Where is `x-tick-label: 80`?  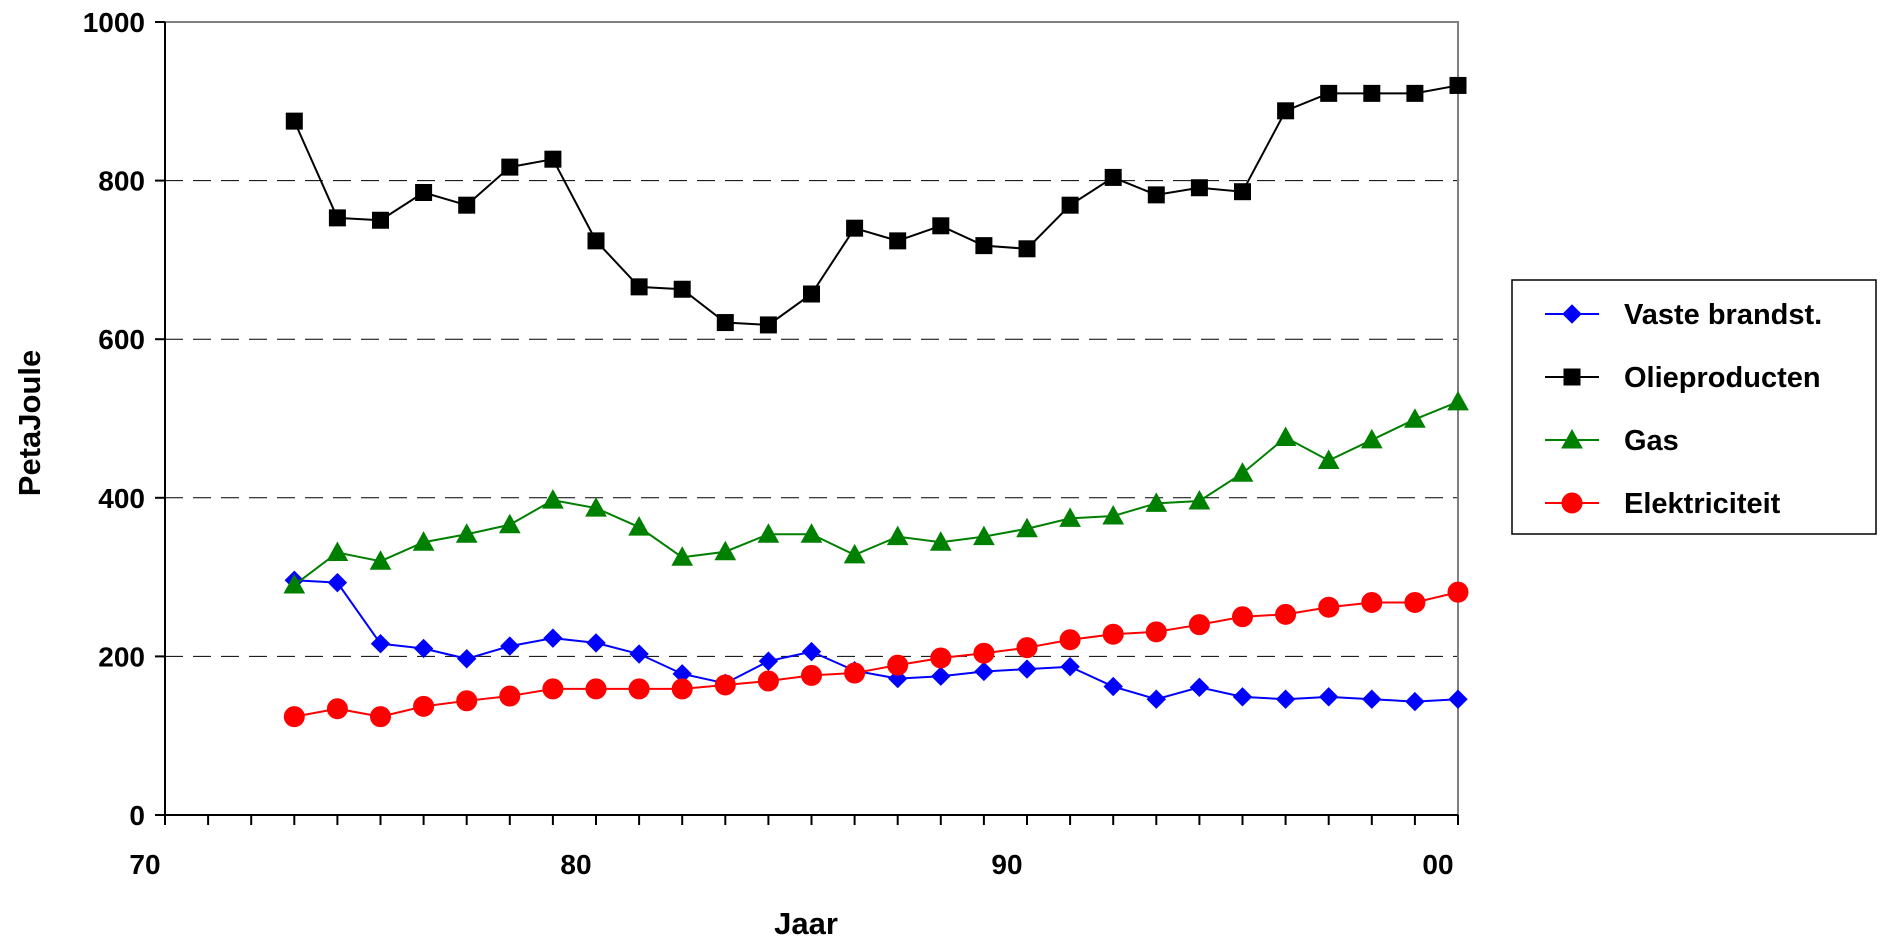
x-tick-label: 80 is located at coordinates (575, 864).